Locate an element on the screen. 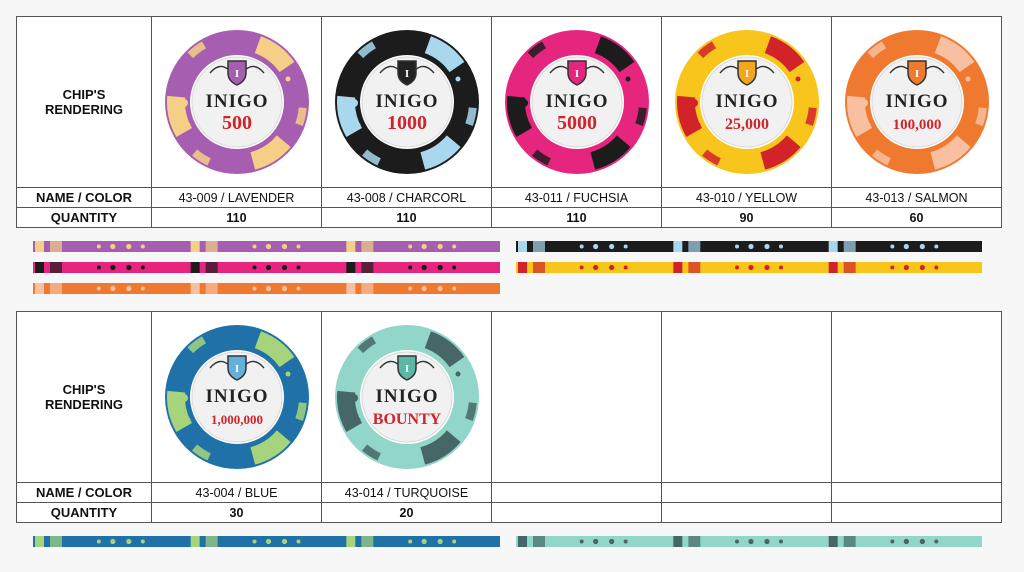  rendering-header: CHIP'S RENDERING is located at coordinates (84, 102).